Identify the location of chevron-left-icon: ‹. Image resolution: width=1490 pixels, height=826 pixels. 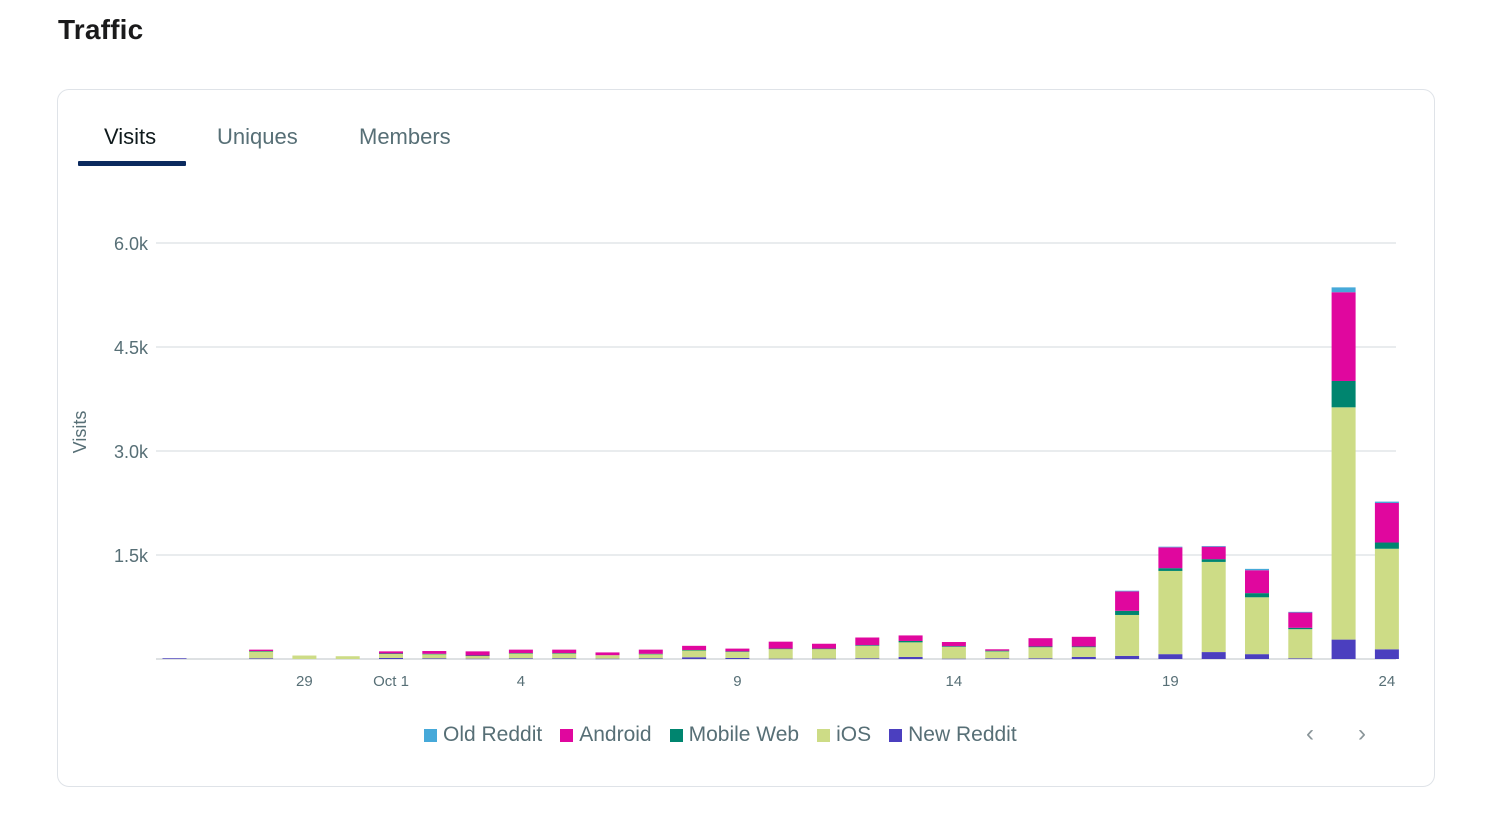
(1310, 733).